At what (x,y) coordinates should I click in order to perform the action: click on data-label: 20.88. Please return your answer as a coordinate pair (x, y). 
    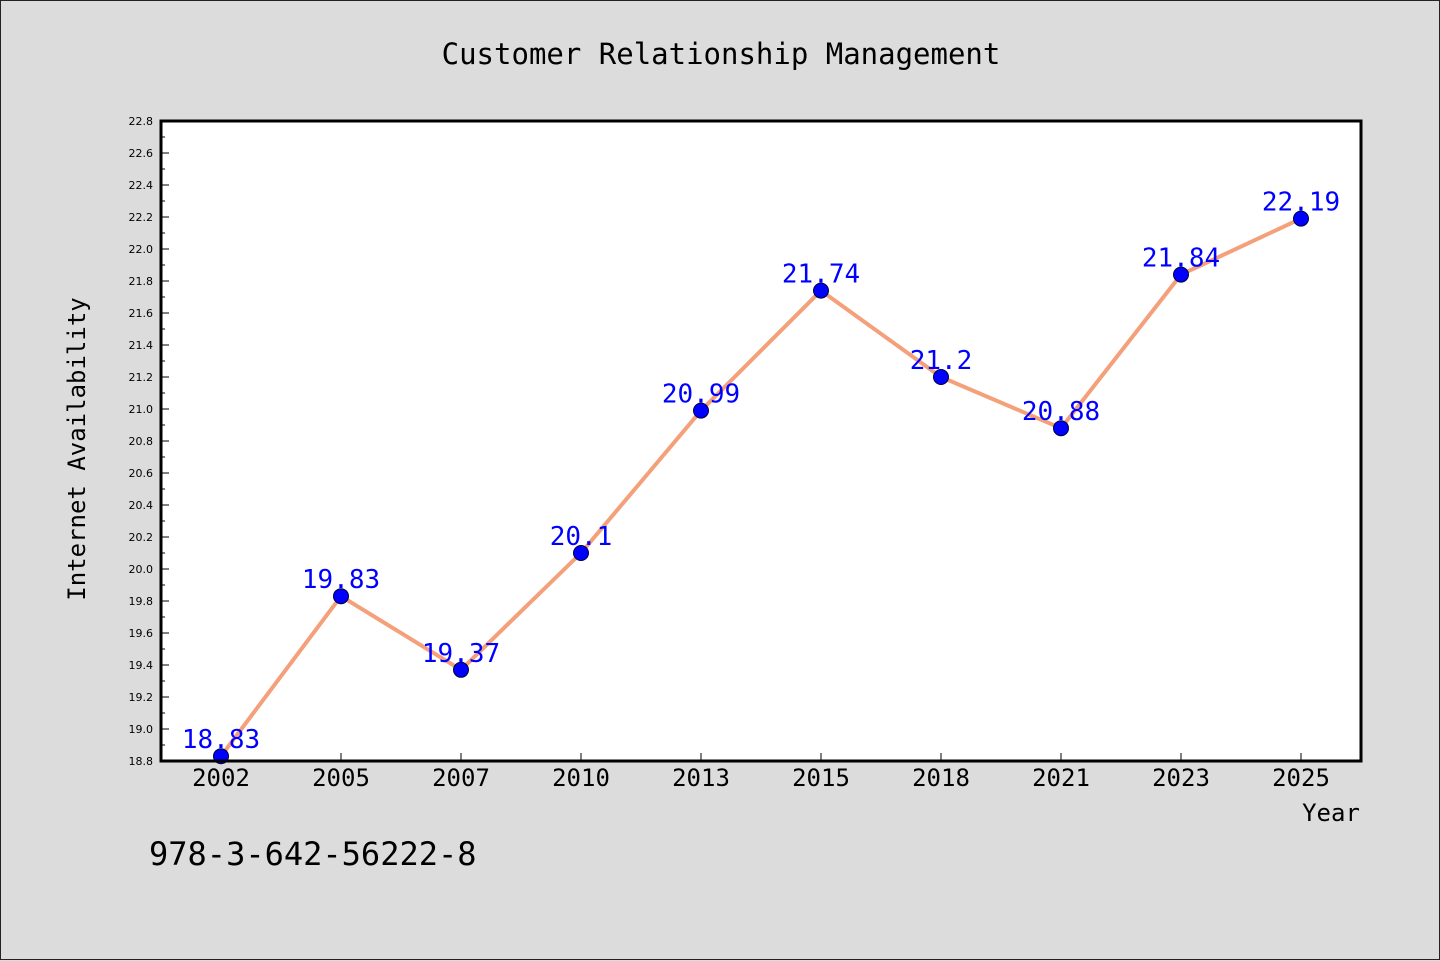
    Looking at the image, I should click on (1061, 412).